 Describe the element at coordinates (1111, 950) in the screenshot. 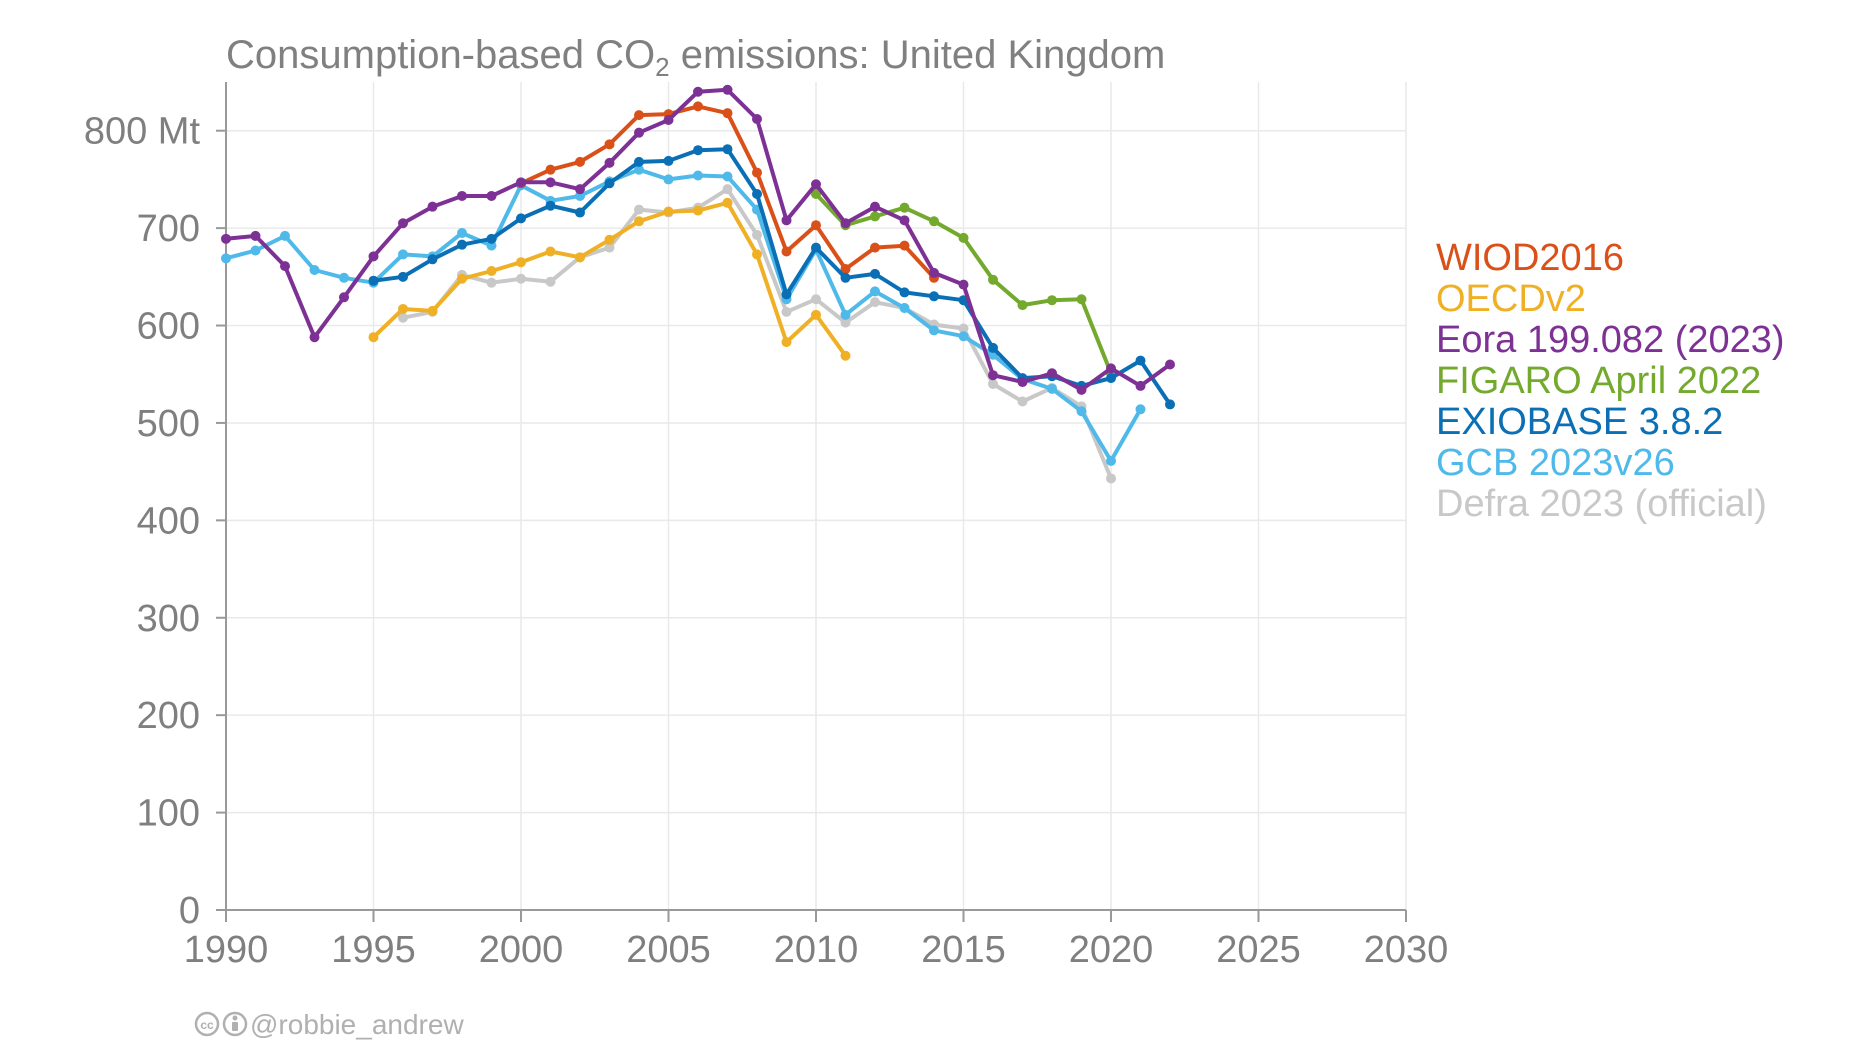

I see `x-tick-label: 2020` at that location.